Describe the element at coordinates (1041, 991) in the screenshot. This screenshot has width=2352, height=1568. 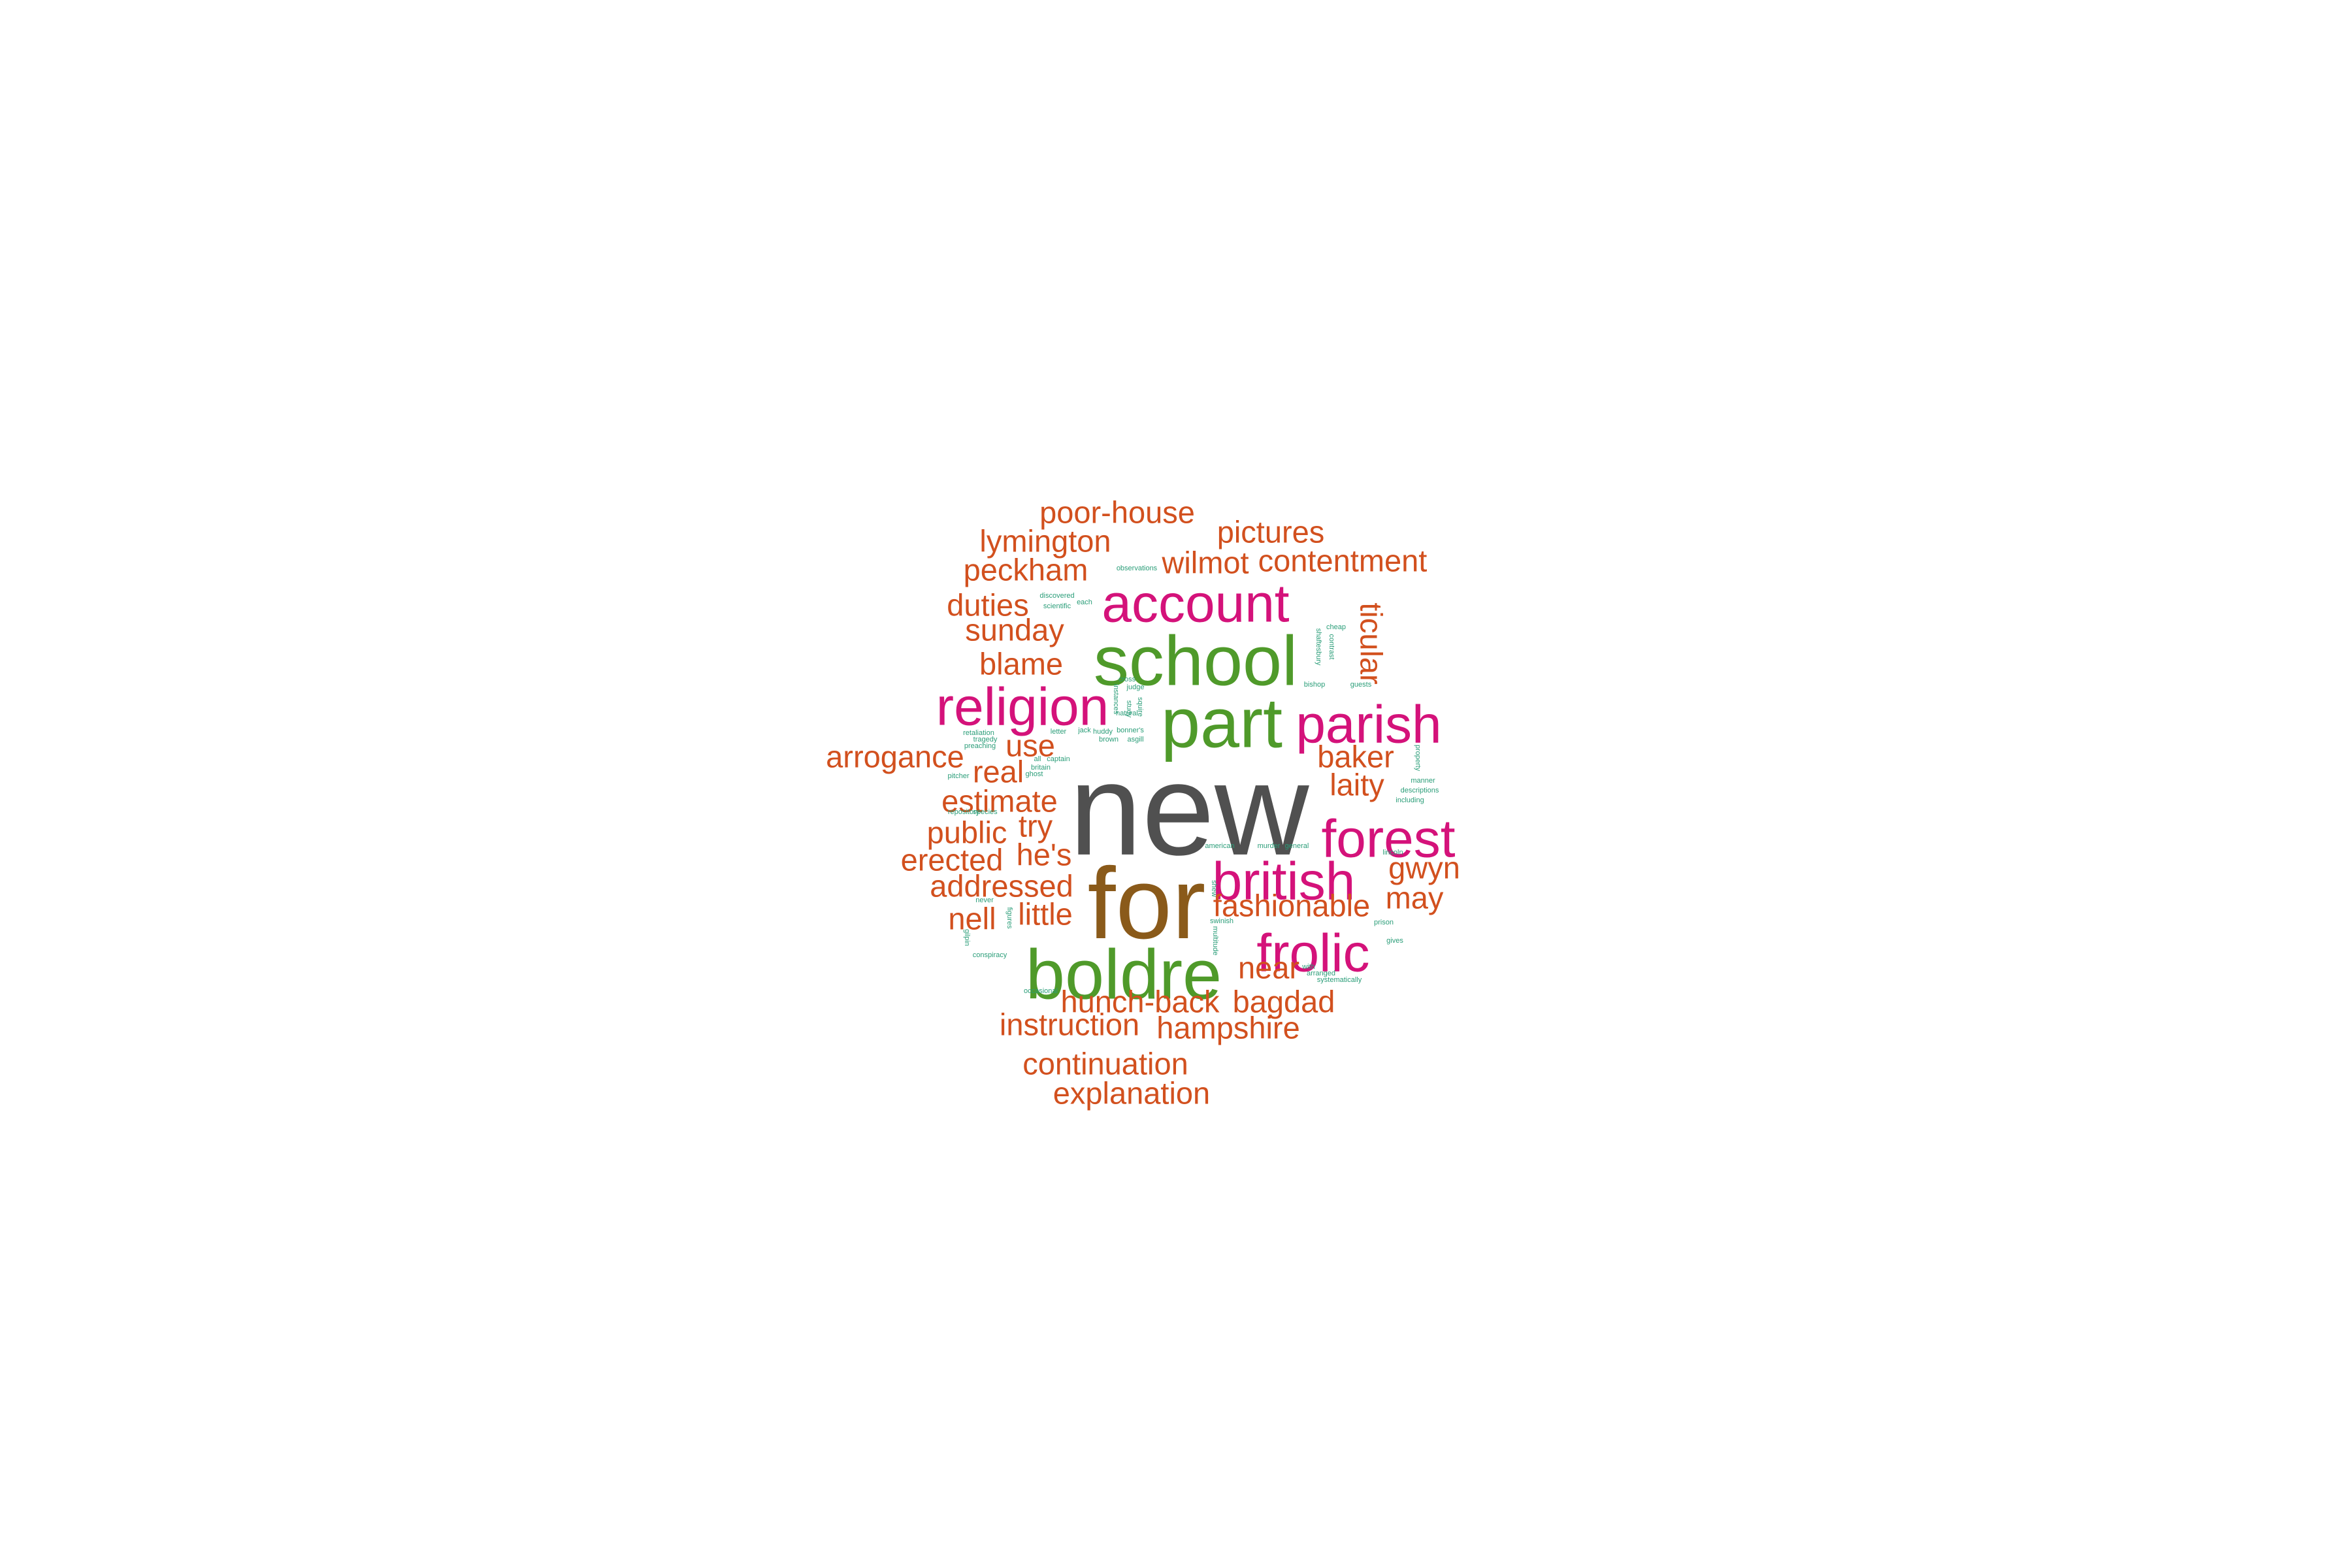
I see `word-occasional: occasional` at that location.